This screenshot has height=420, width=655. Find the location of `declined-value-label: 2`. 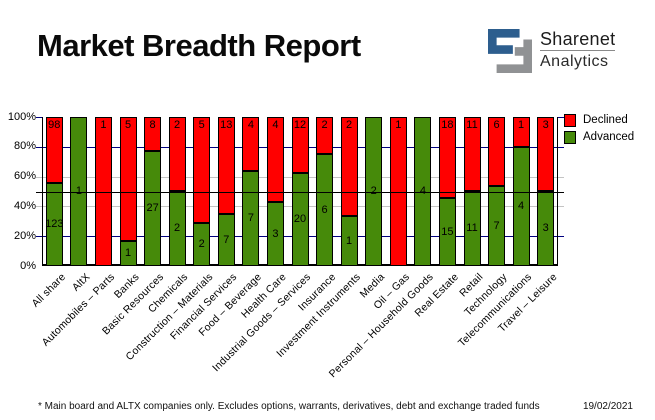

declined-value-label: 2 is located at coordinates (349, 125).